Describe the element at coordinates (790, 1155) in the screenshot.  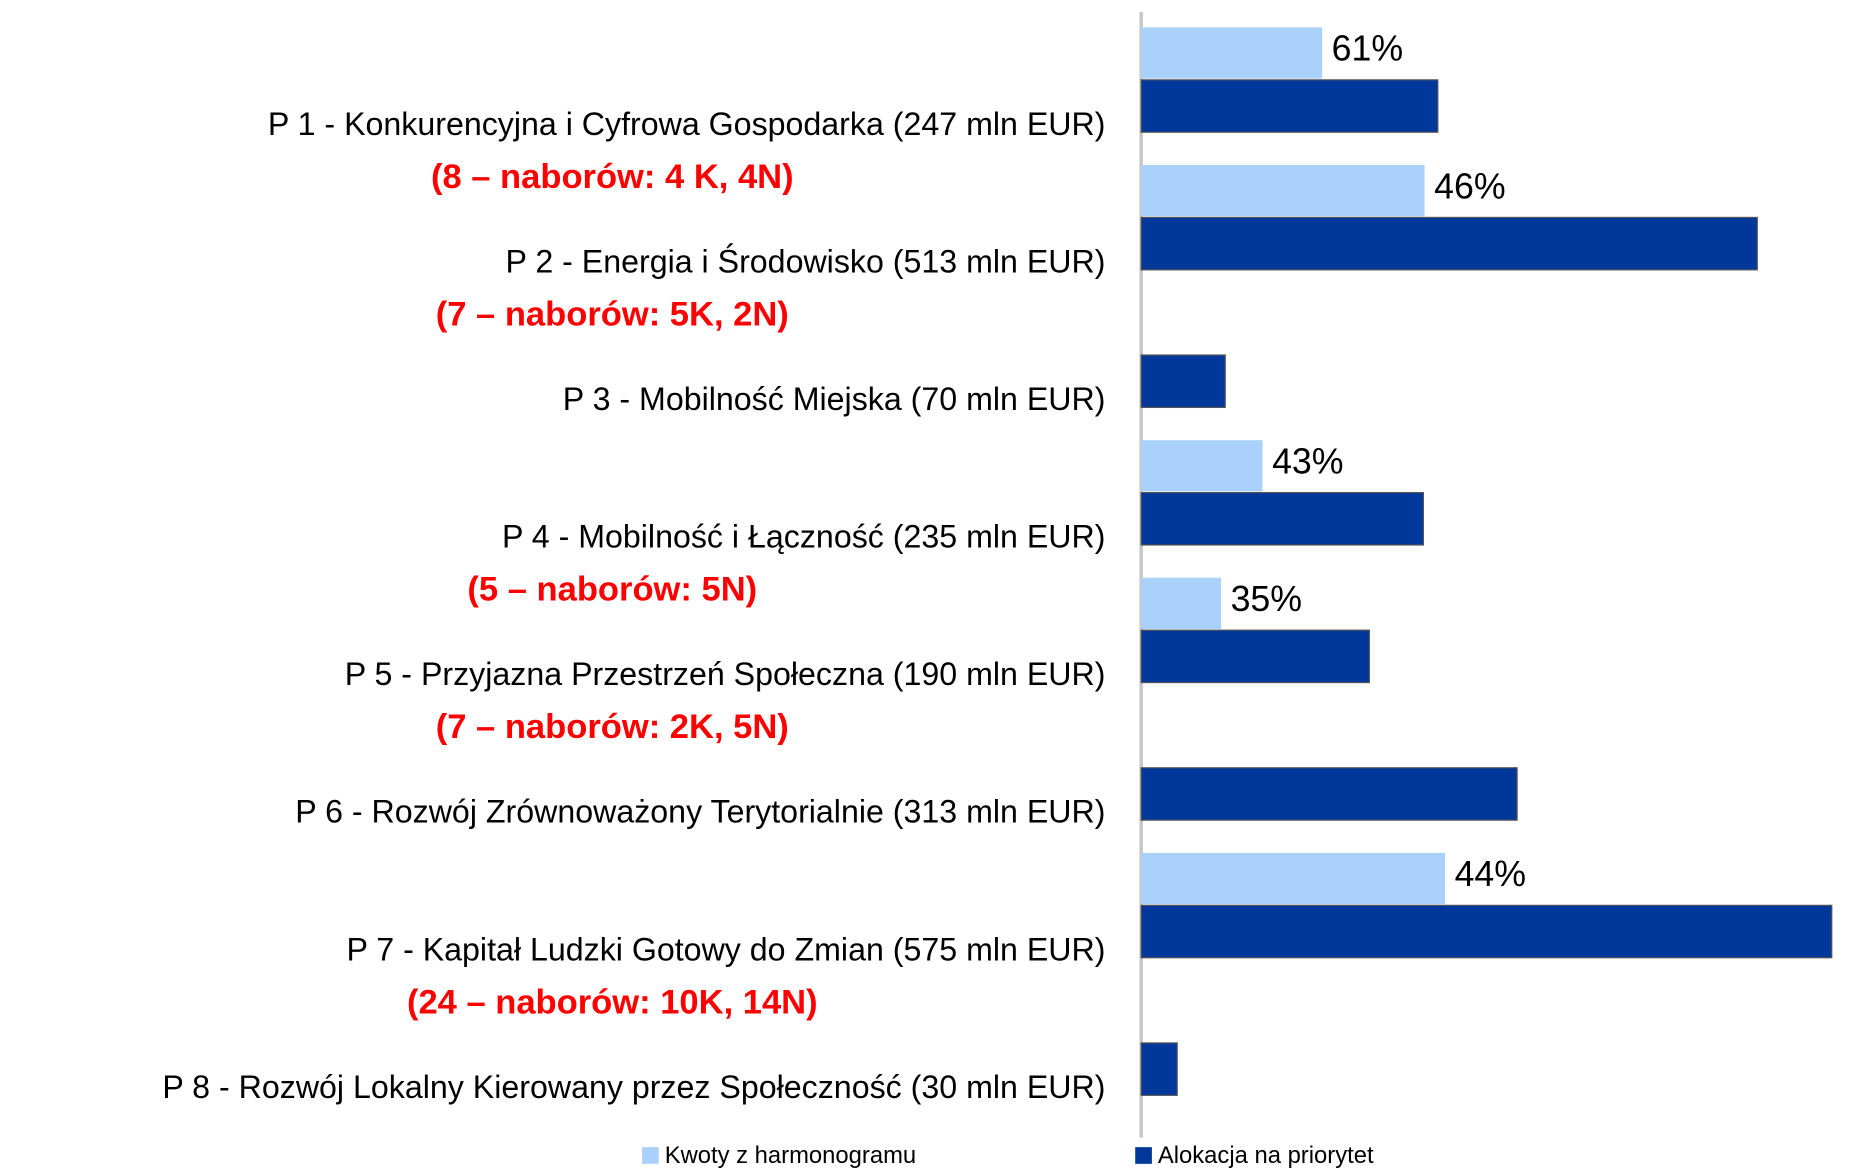
I see `legend-label: Kwoty z harmonogramu` at that location.